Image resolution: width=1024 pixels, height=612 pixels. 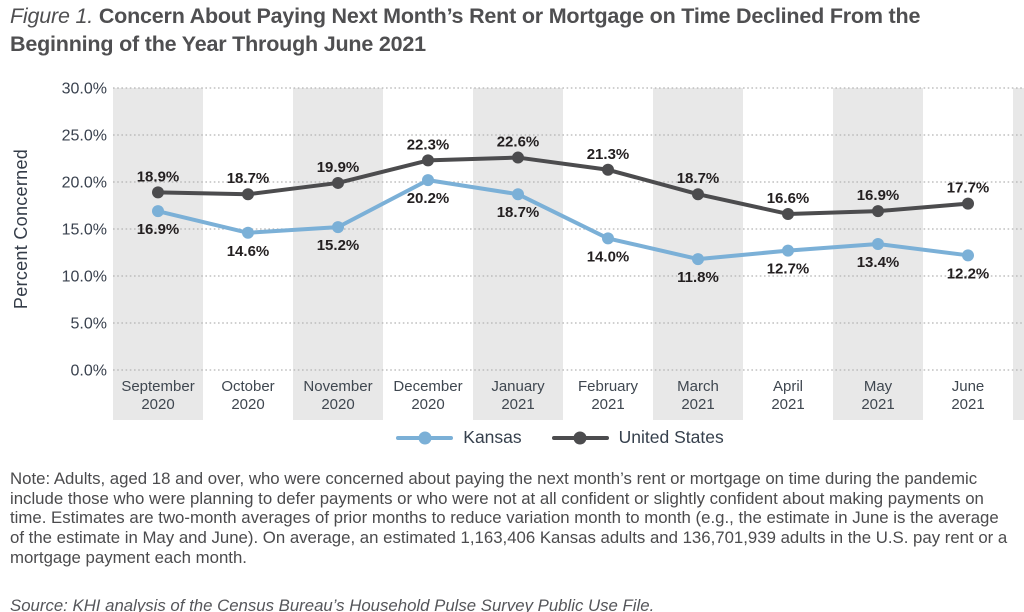 What do you see at coordinates (698, 277) in the screenshot?
I see `data-label: 11.8%` at bounding box center [698, 277].